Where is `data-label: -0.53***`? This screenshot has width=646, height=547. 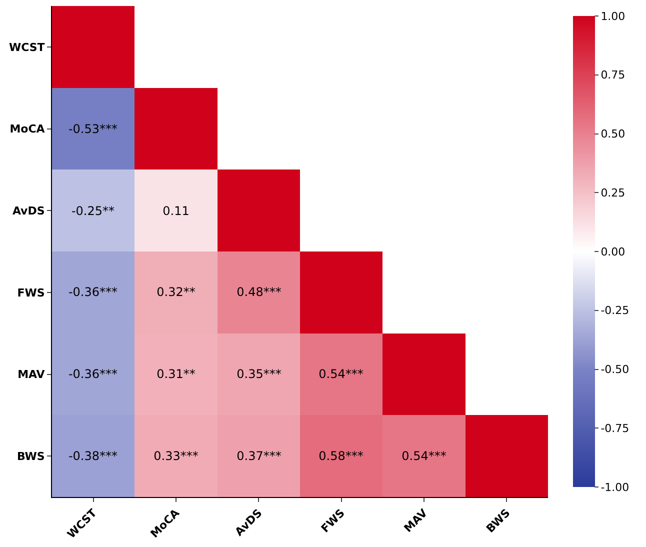 data-label: -0.53*** is located at coordinates (93, 129).